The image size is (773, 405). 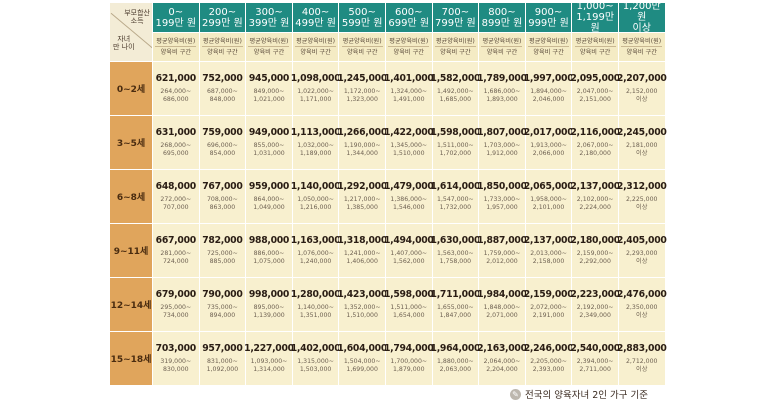 I want to click on table-cell: 2,137,000 2,013,000~ 2,158,000, so click(x=549, y=250).